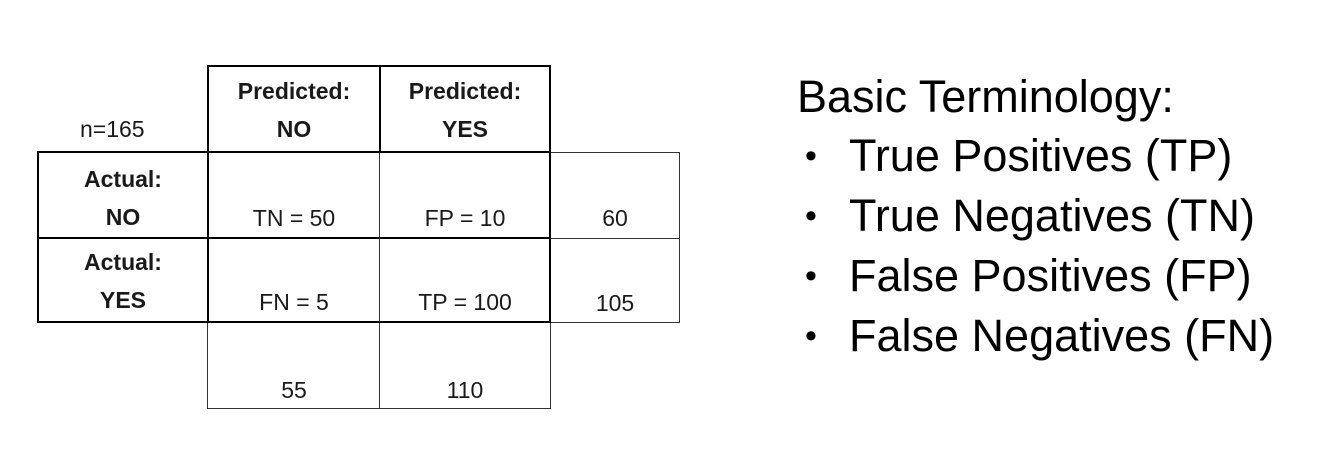 The width and height of the screenshot is (1336, 462). Describe the element at coordinates (294, 218) in the screenshot. I see `cell-true-negatives: TN = 50` at that location.